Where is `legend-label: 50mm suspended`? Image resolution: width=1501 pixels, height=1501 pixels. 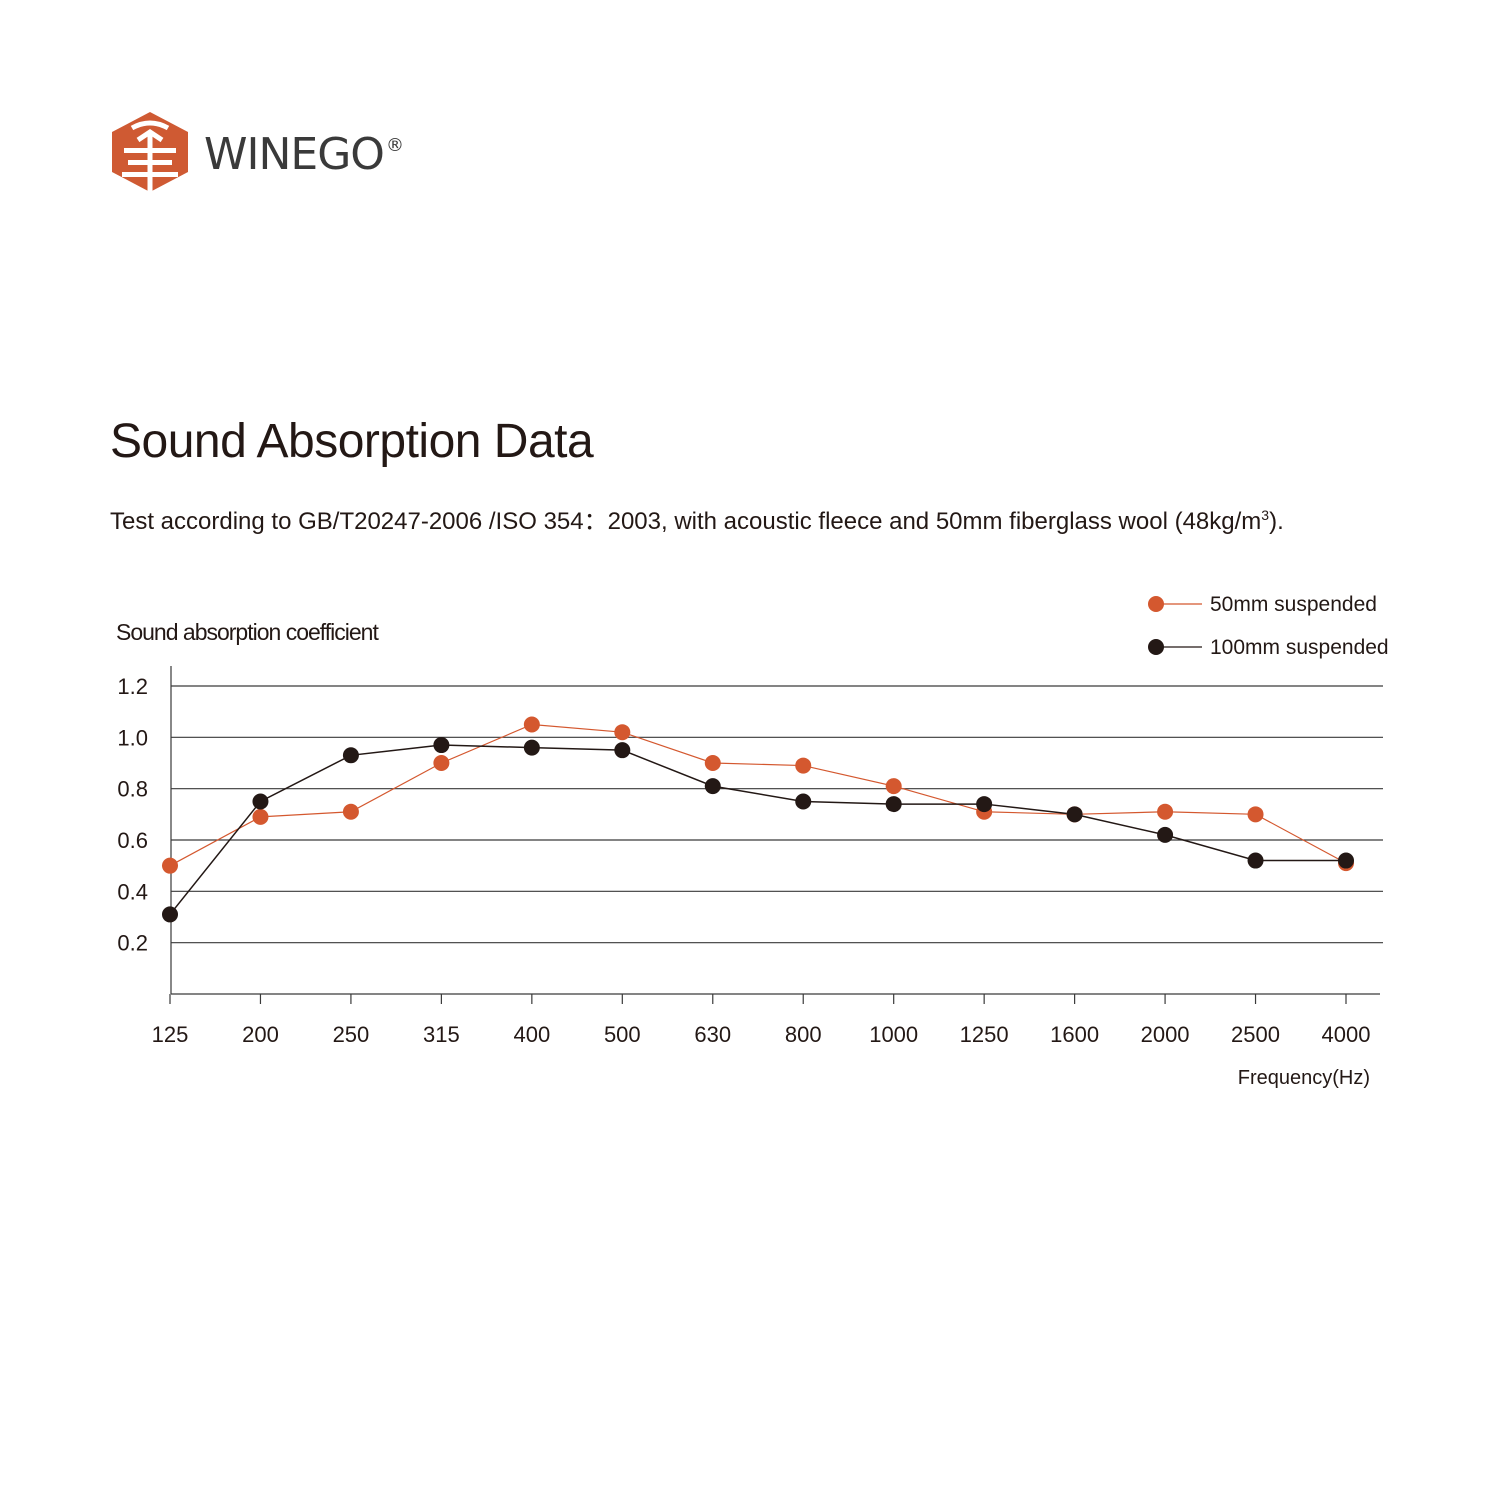
legend-label: 50mm suspended is located at coordinates (1293, 604).